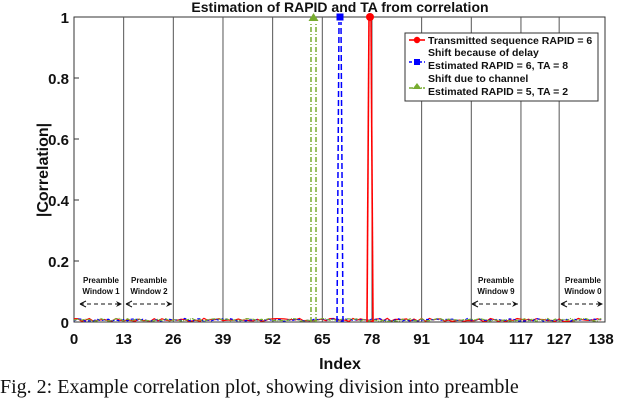 The image size is (640, 402). I want to click on preamble-window-0: Preamble Window 0, so click(581, 292).